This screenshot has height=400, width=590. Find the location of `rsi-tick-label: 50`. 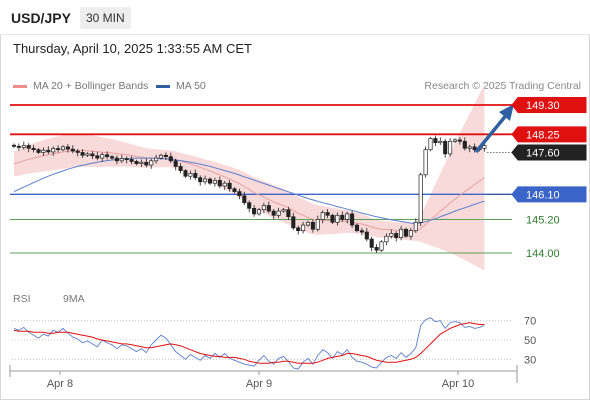

rsi-tick-label: 50 is located at coordinates (530, 341).